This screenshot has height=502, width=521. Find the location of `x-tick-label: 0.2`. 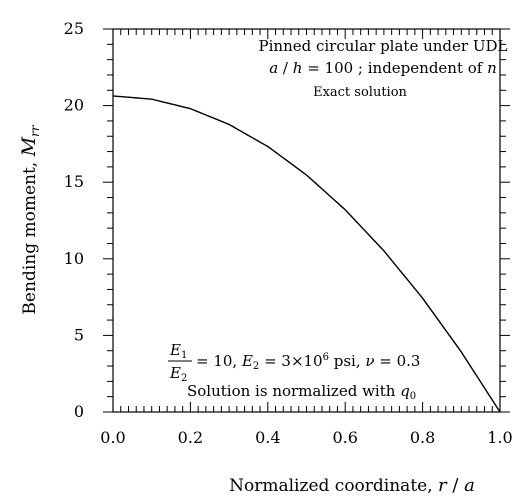

x-tick-label: 0.2 is located at coordinates (190, 437).